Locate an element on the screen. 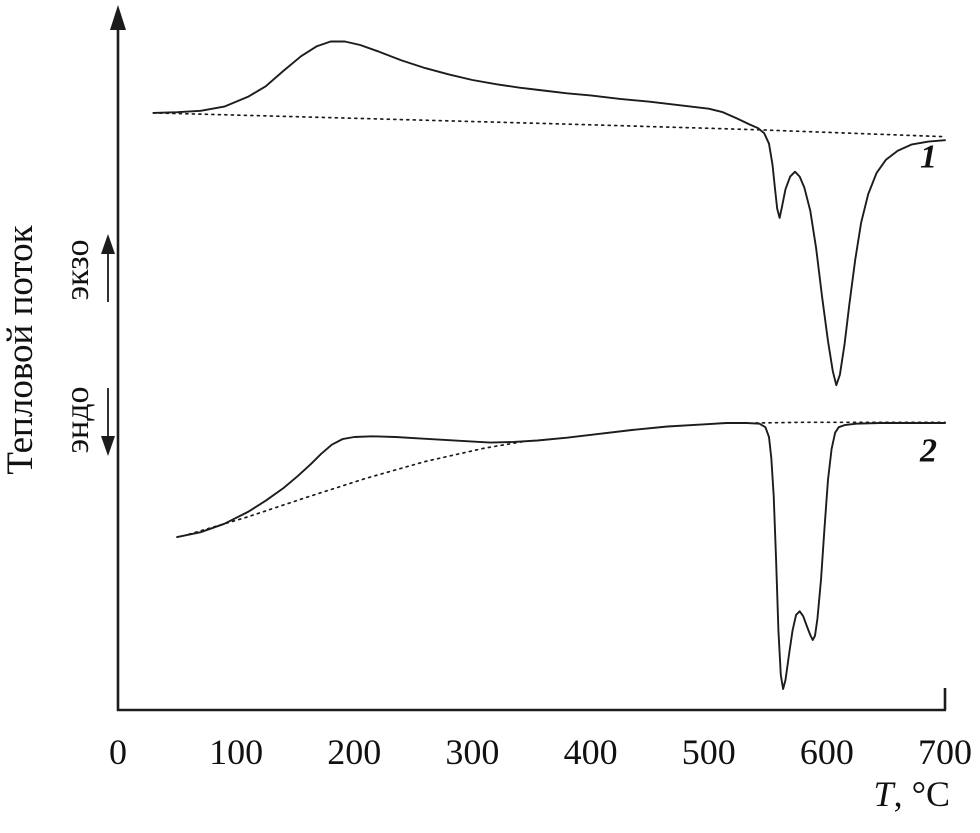  x-tick-labels: 0 100 200 300 400 500 600 700 is located at coordinates (540, 752).